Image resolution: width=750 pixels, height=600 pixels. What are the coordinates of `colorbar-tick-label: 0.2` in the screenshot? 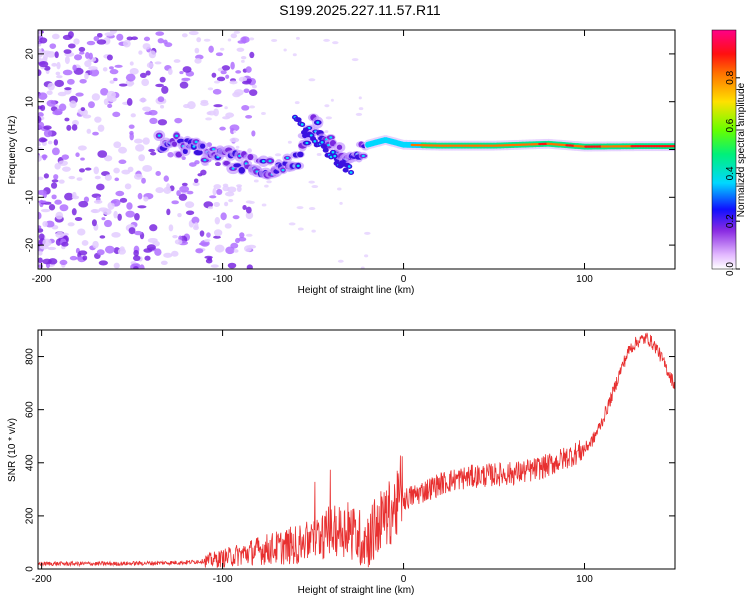 It's located at (730, 221).